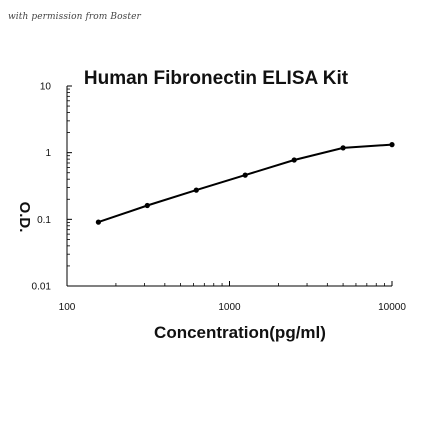 The width and height of the screenshot is (432, 431). What do you see at coordinates (392, 307) in the screenshot?
I see `x-tick-label: 10000` at bounding box center [392, 307].